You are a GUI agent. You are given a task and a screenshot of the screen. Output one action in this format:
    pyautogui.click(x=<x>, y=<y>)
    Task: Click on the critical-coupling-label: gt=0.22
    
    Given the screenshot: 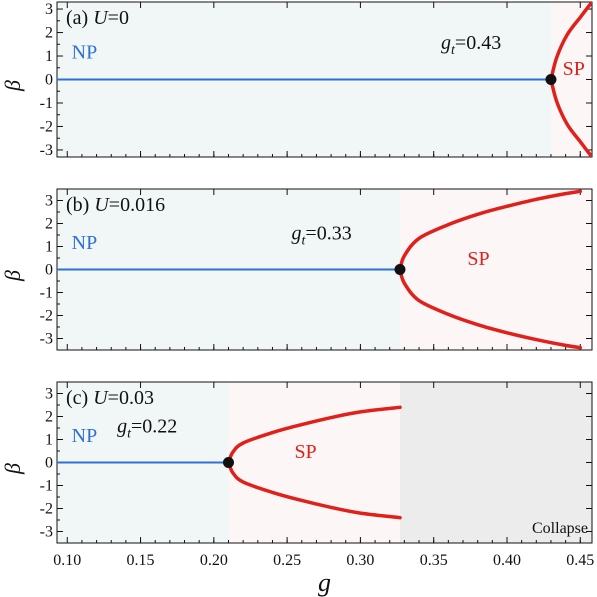 What is the action you would take?
    pyautogui.click(x=147, y=429)
    